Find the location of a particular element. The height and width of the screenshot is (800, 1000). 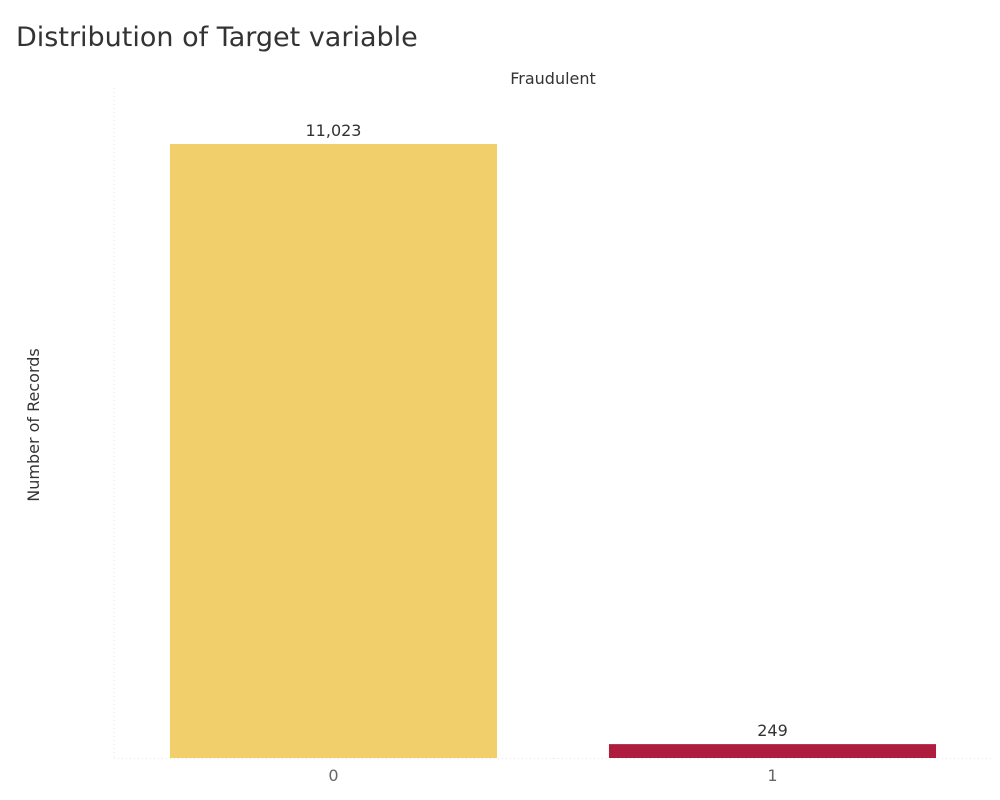

chart-title: Distribution of Target variable is located at coordinates (217, 37).